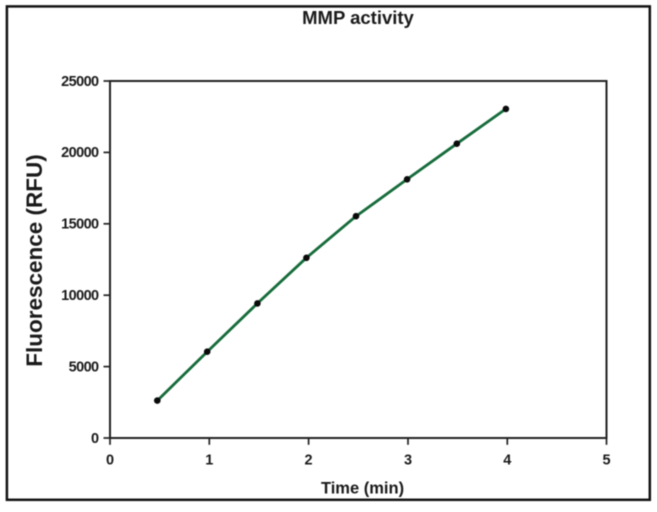  What do you see at coordinates (80, 296) in the screenshot?
I see `svg-text: 10000` at bounding box center [80, 296].